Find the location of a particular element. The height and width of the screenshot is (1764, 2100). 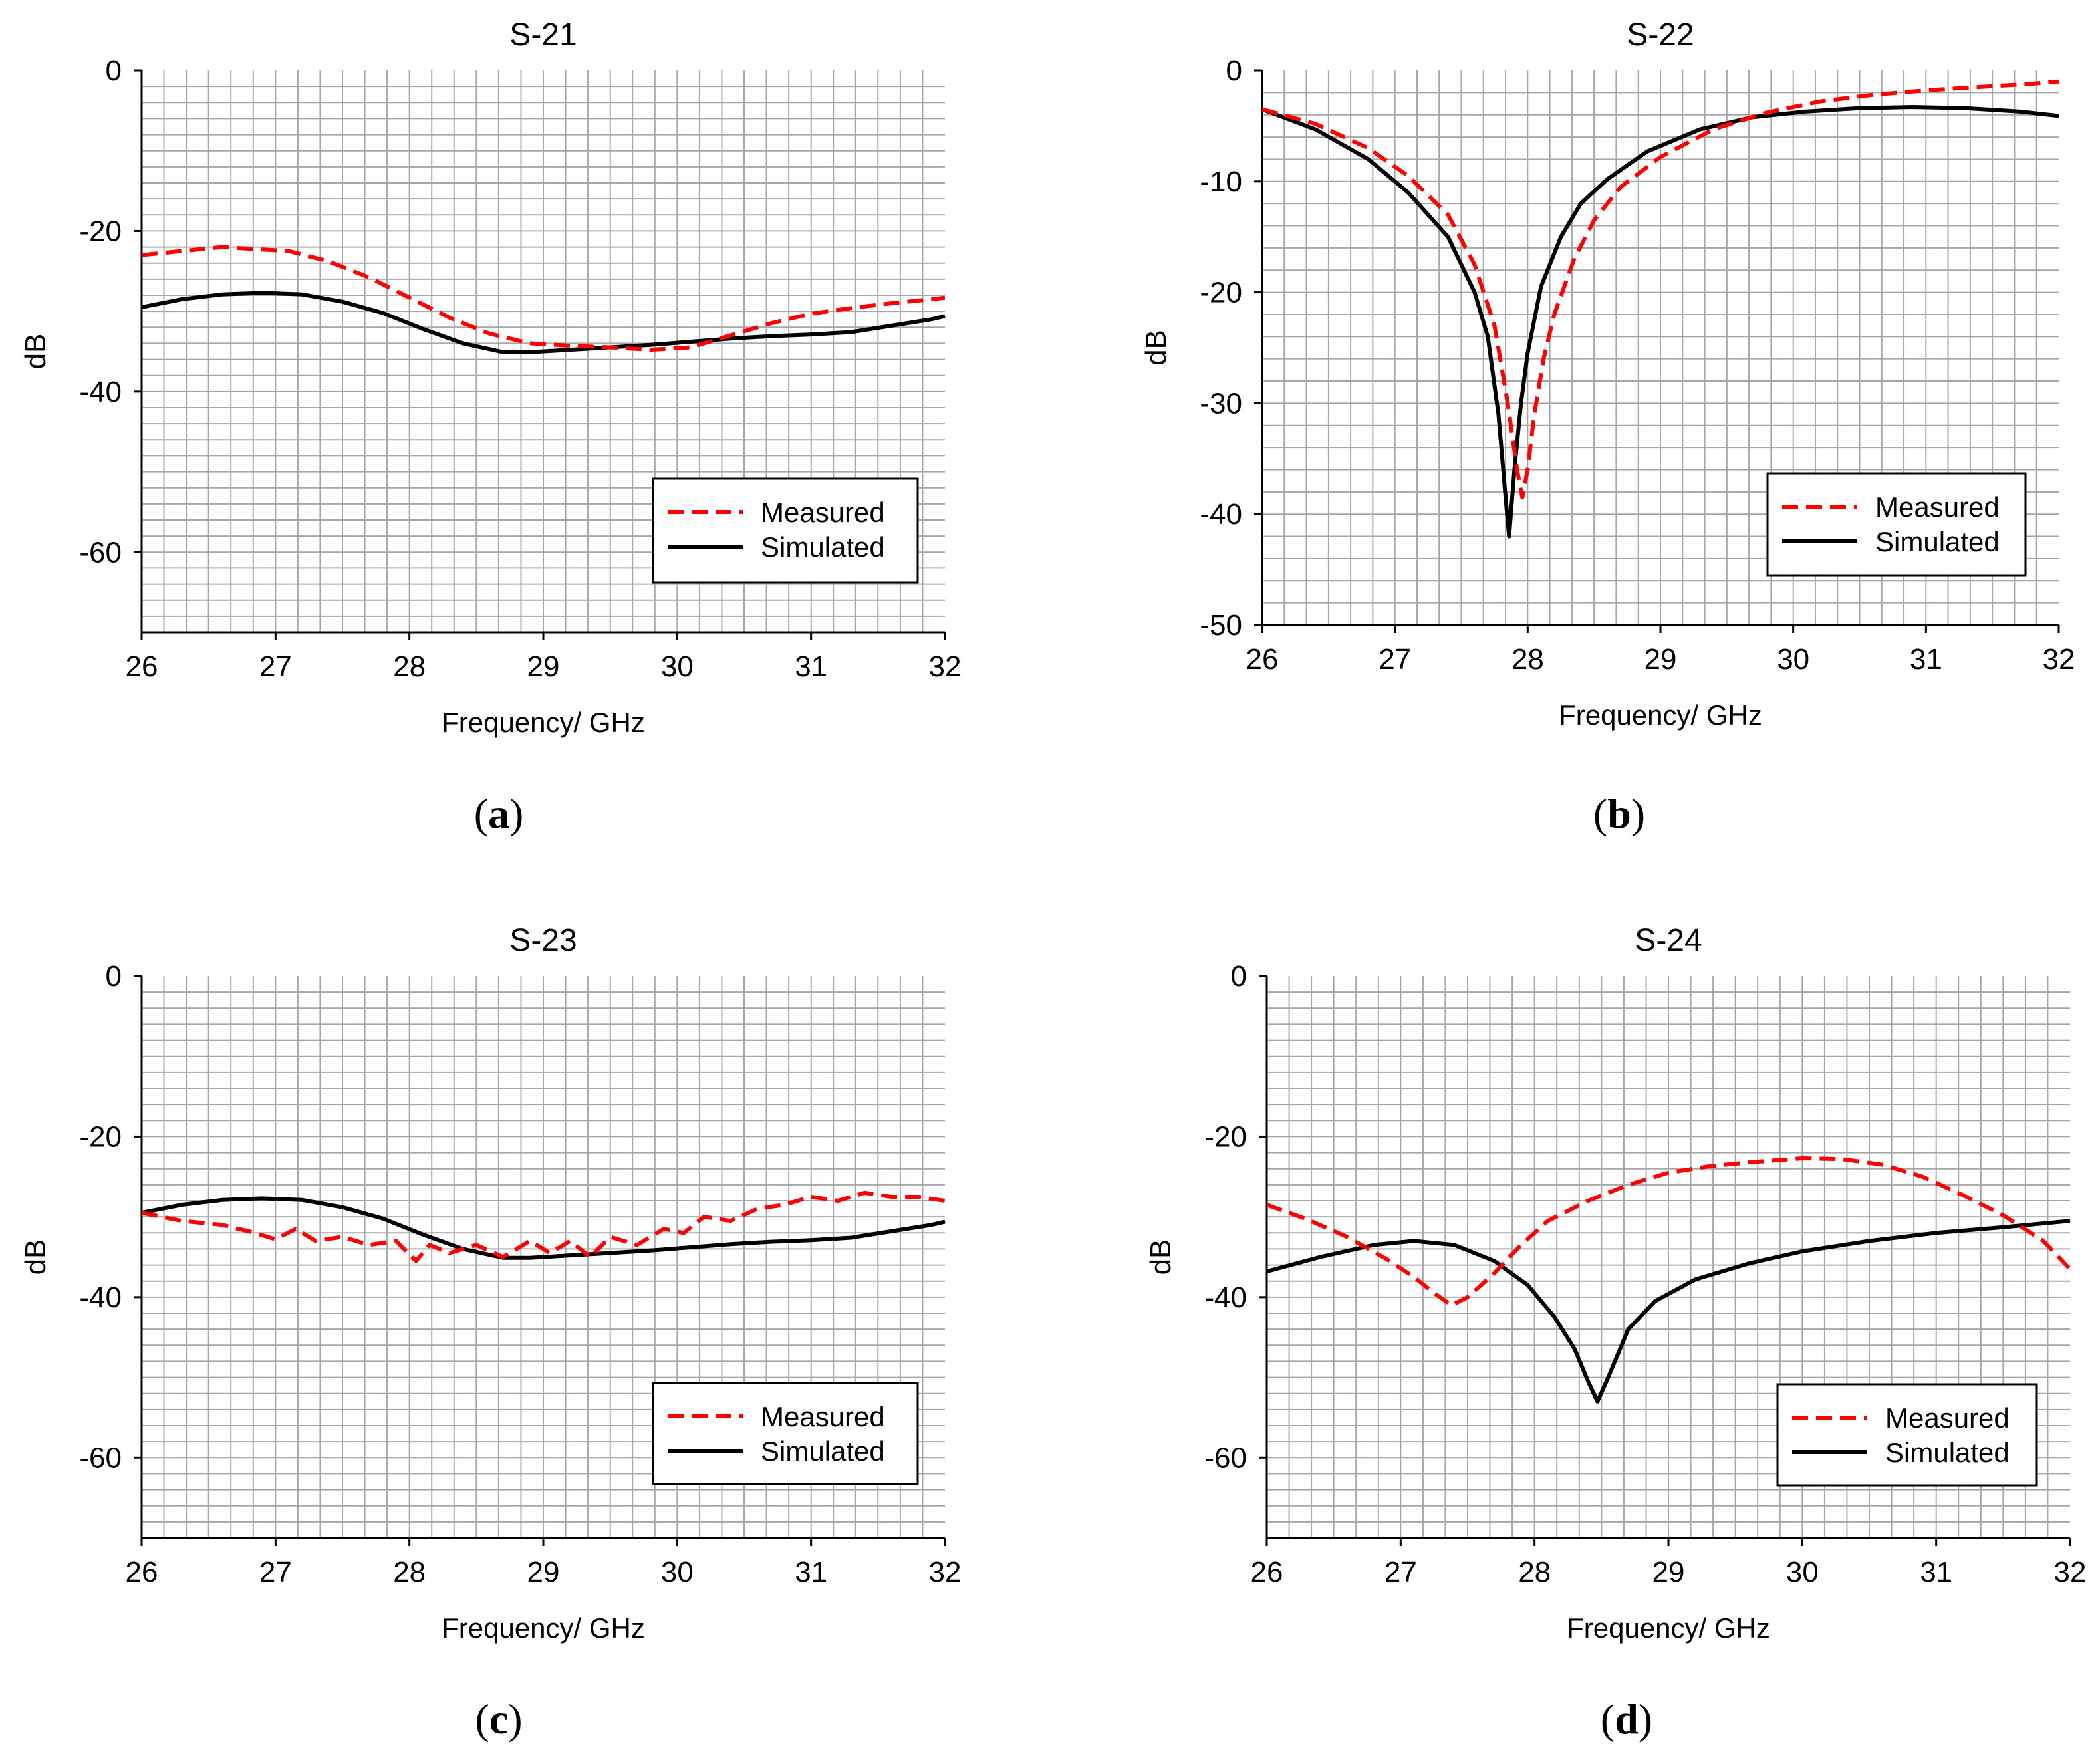

panel-caption: (d) is located at coordinates (1626, 1719).